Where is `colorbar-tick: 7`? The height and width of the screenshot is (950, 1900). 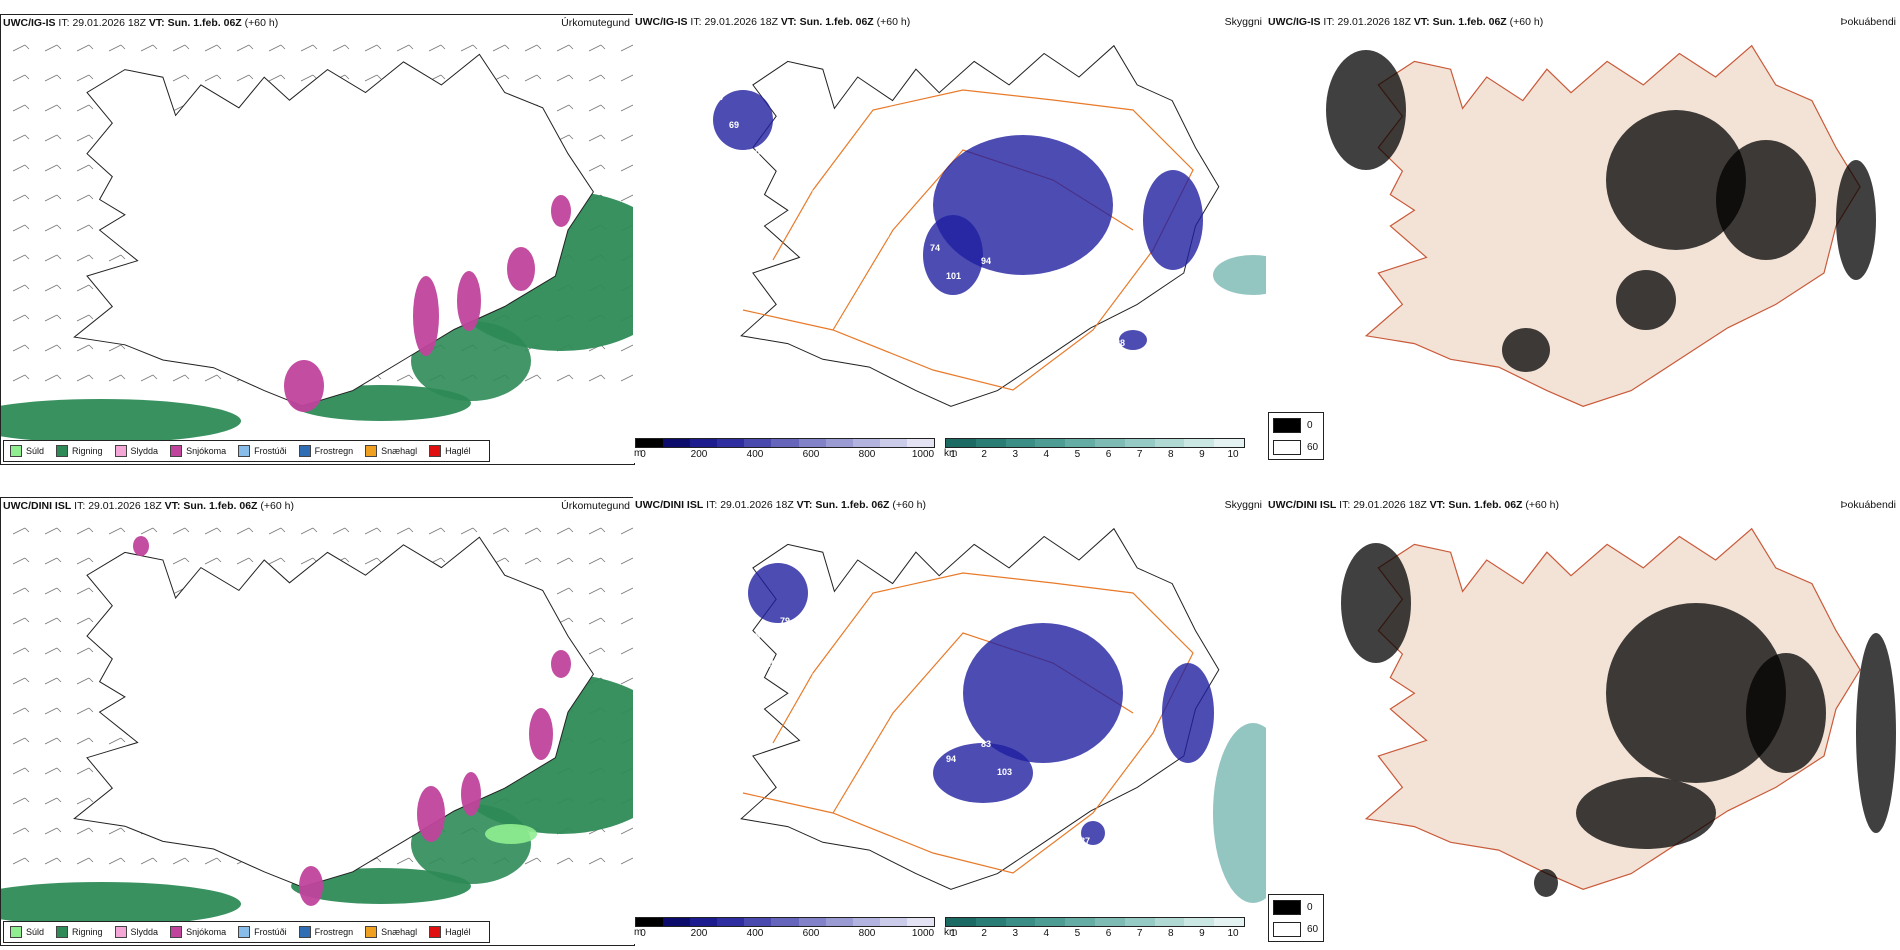
colorbar-tick: 7 is located at coordinates (1139, 454).